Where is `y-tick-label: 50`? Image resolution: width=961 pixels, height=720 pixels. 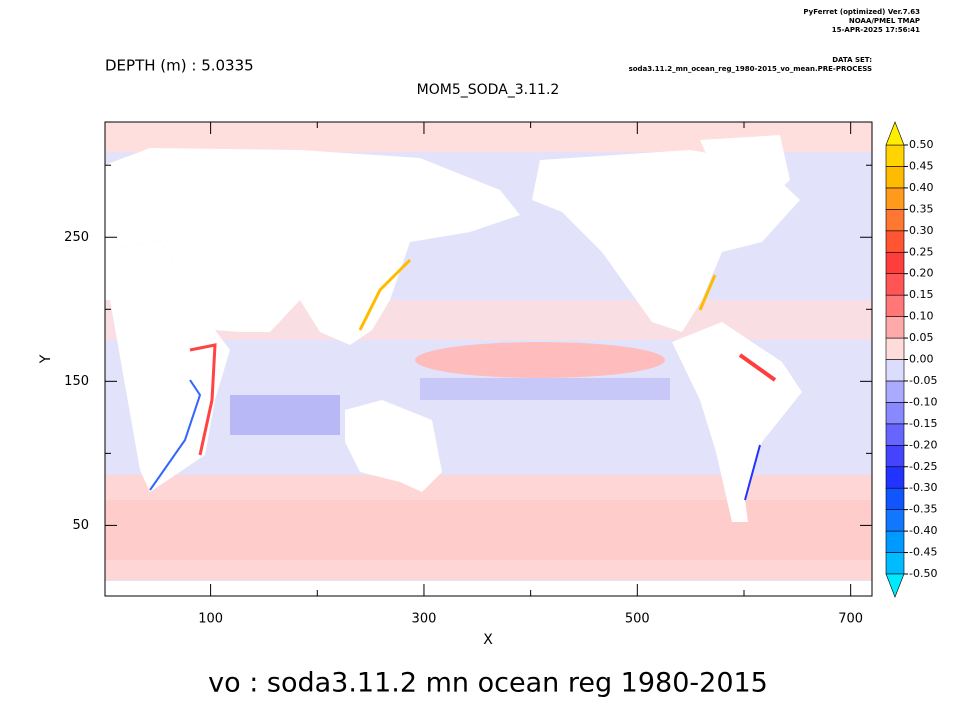 y-tick-label: 50 is located at coordinates (80, 525).